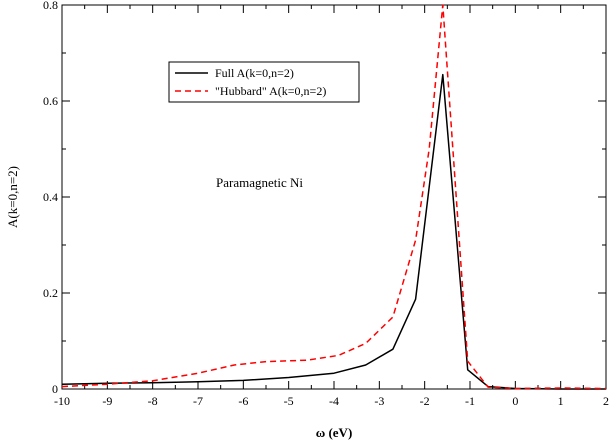 The image size is (609, 444). I want to click on y-tick-label: 0.6, so click(50, 101).